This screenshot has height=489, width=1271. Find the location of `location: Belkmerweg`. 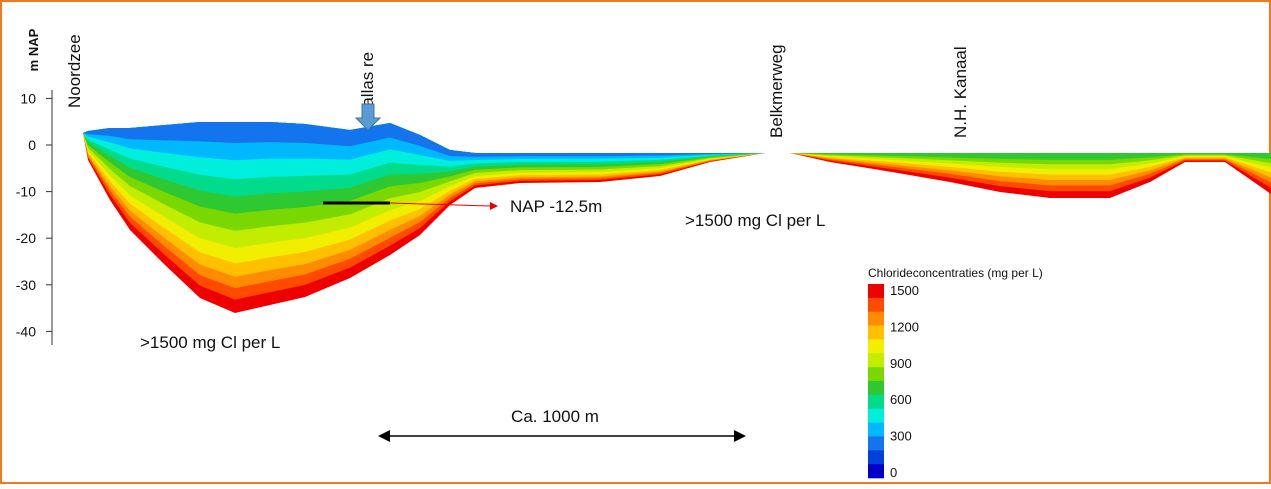

location: Belkmerweg is located at coordinates (776, 91).